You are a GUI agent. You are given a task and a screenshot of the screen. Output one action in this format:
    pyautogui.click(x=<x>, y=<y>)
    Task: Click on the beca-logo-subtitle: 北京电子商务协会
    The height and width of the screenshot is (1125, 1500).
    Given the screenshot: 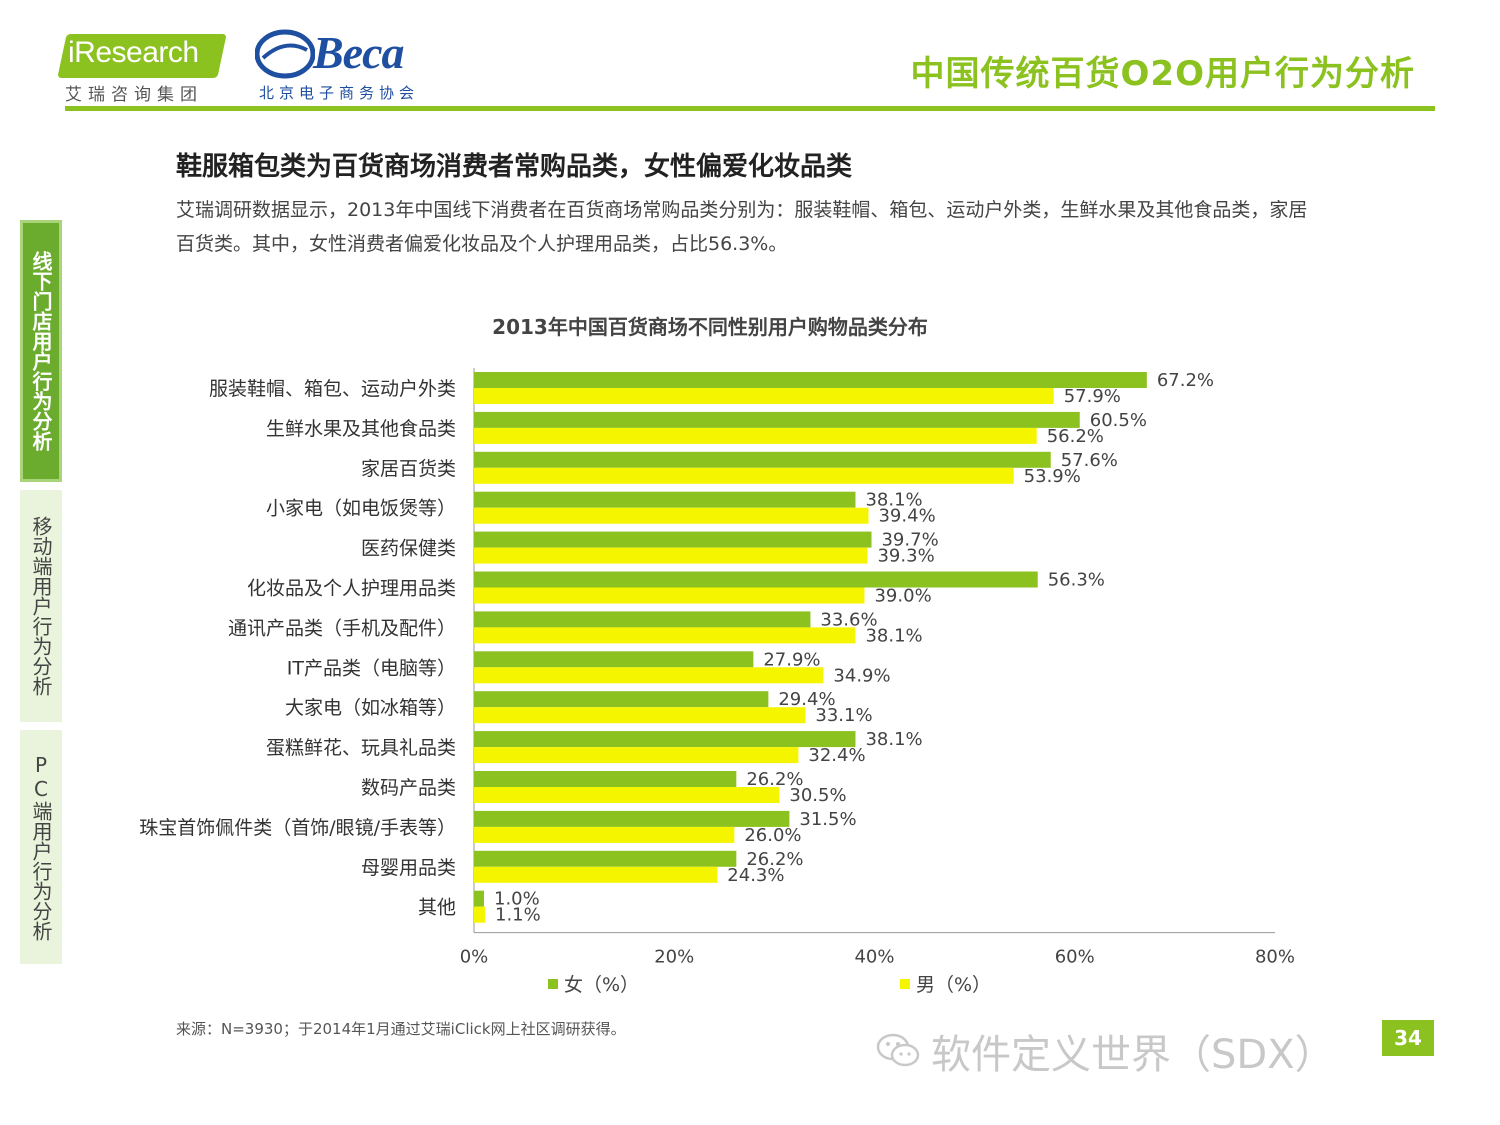 What is the action you would take?
    pyautogui.click(x=339, y=93)
    